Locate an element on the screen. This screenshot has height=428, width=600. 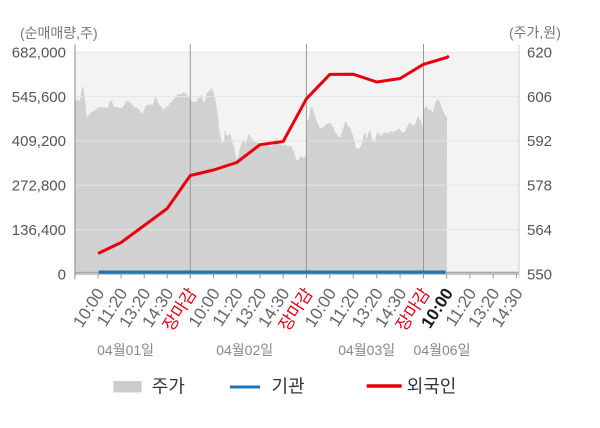
svg-text: (순매매량,주) is located at coordinates (59, 33).